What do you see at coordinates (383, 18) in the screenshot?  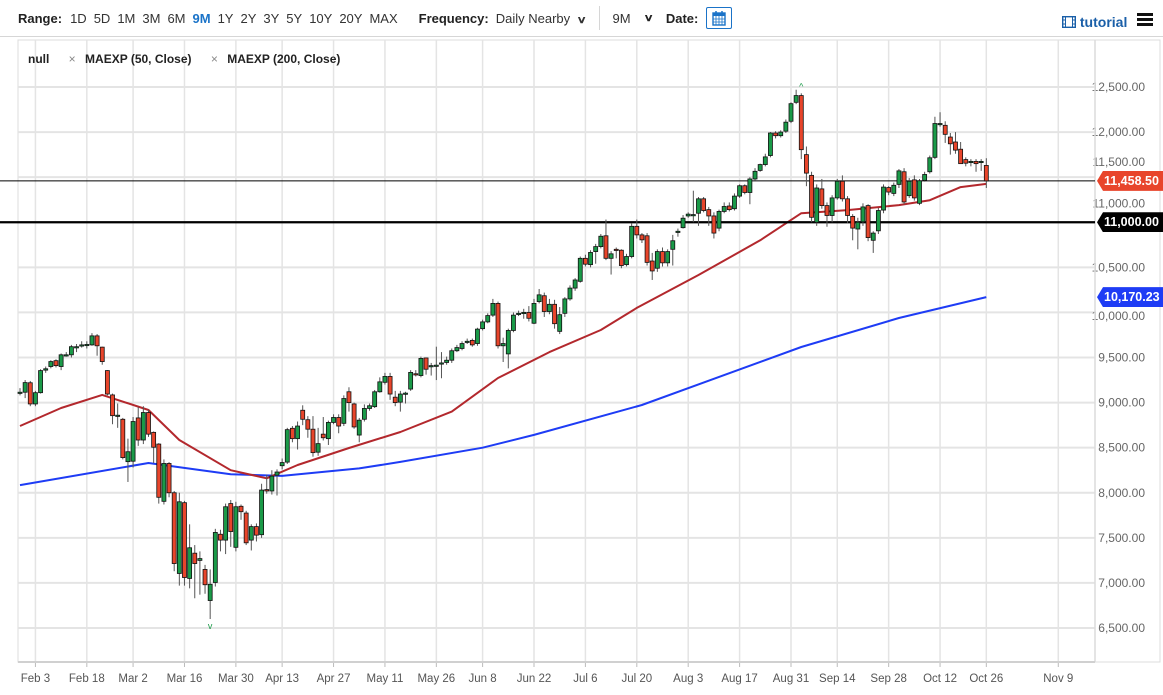 I see `range-button-max: MAX` at bounding box center [383, 18].